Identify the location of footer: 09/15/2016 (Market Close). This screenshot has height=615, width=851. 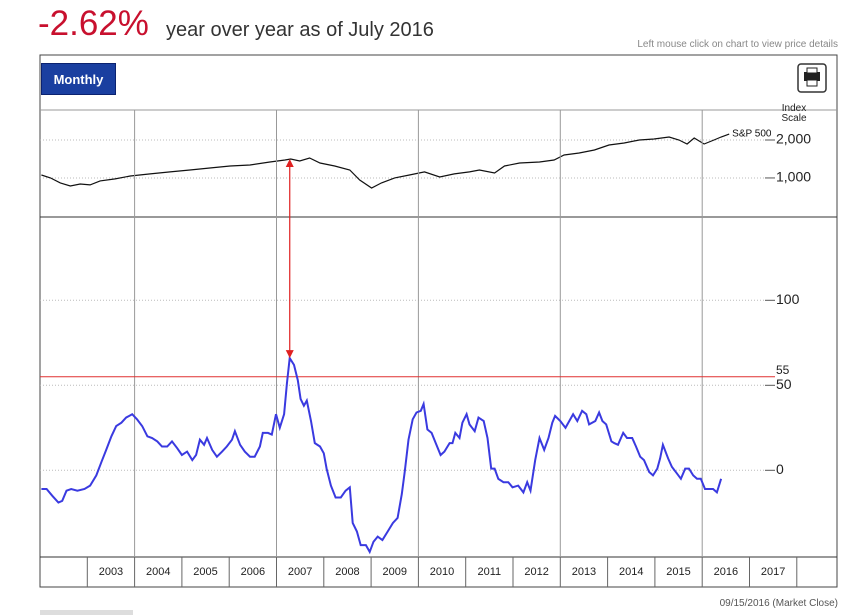
(778, 603).